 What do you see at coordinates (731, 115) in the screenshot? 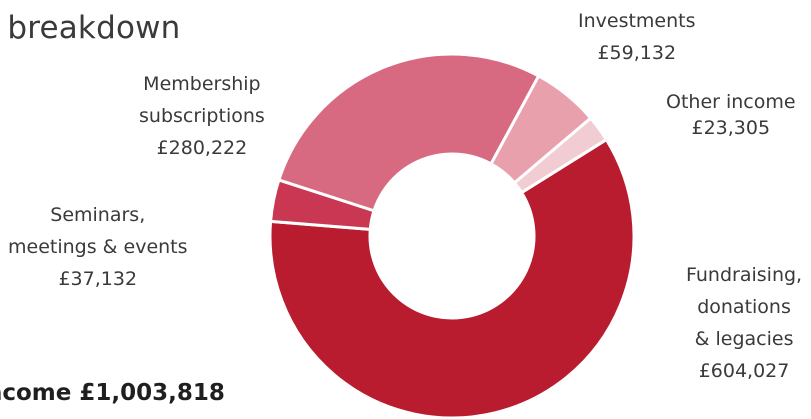
I see `label-other-income: Other income £23,305` at bounding box center [731, 115].